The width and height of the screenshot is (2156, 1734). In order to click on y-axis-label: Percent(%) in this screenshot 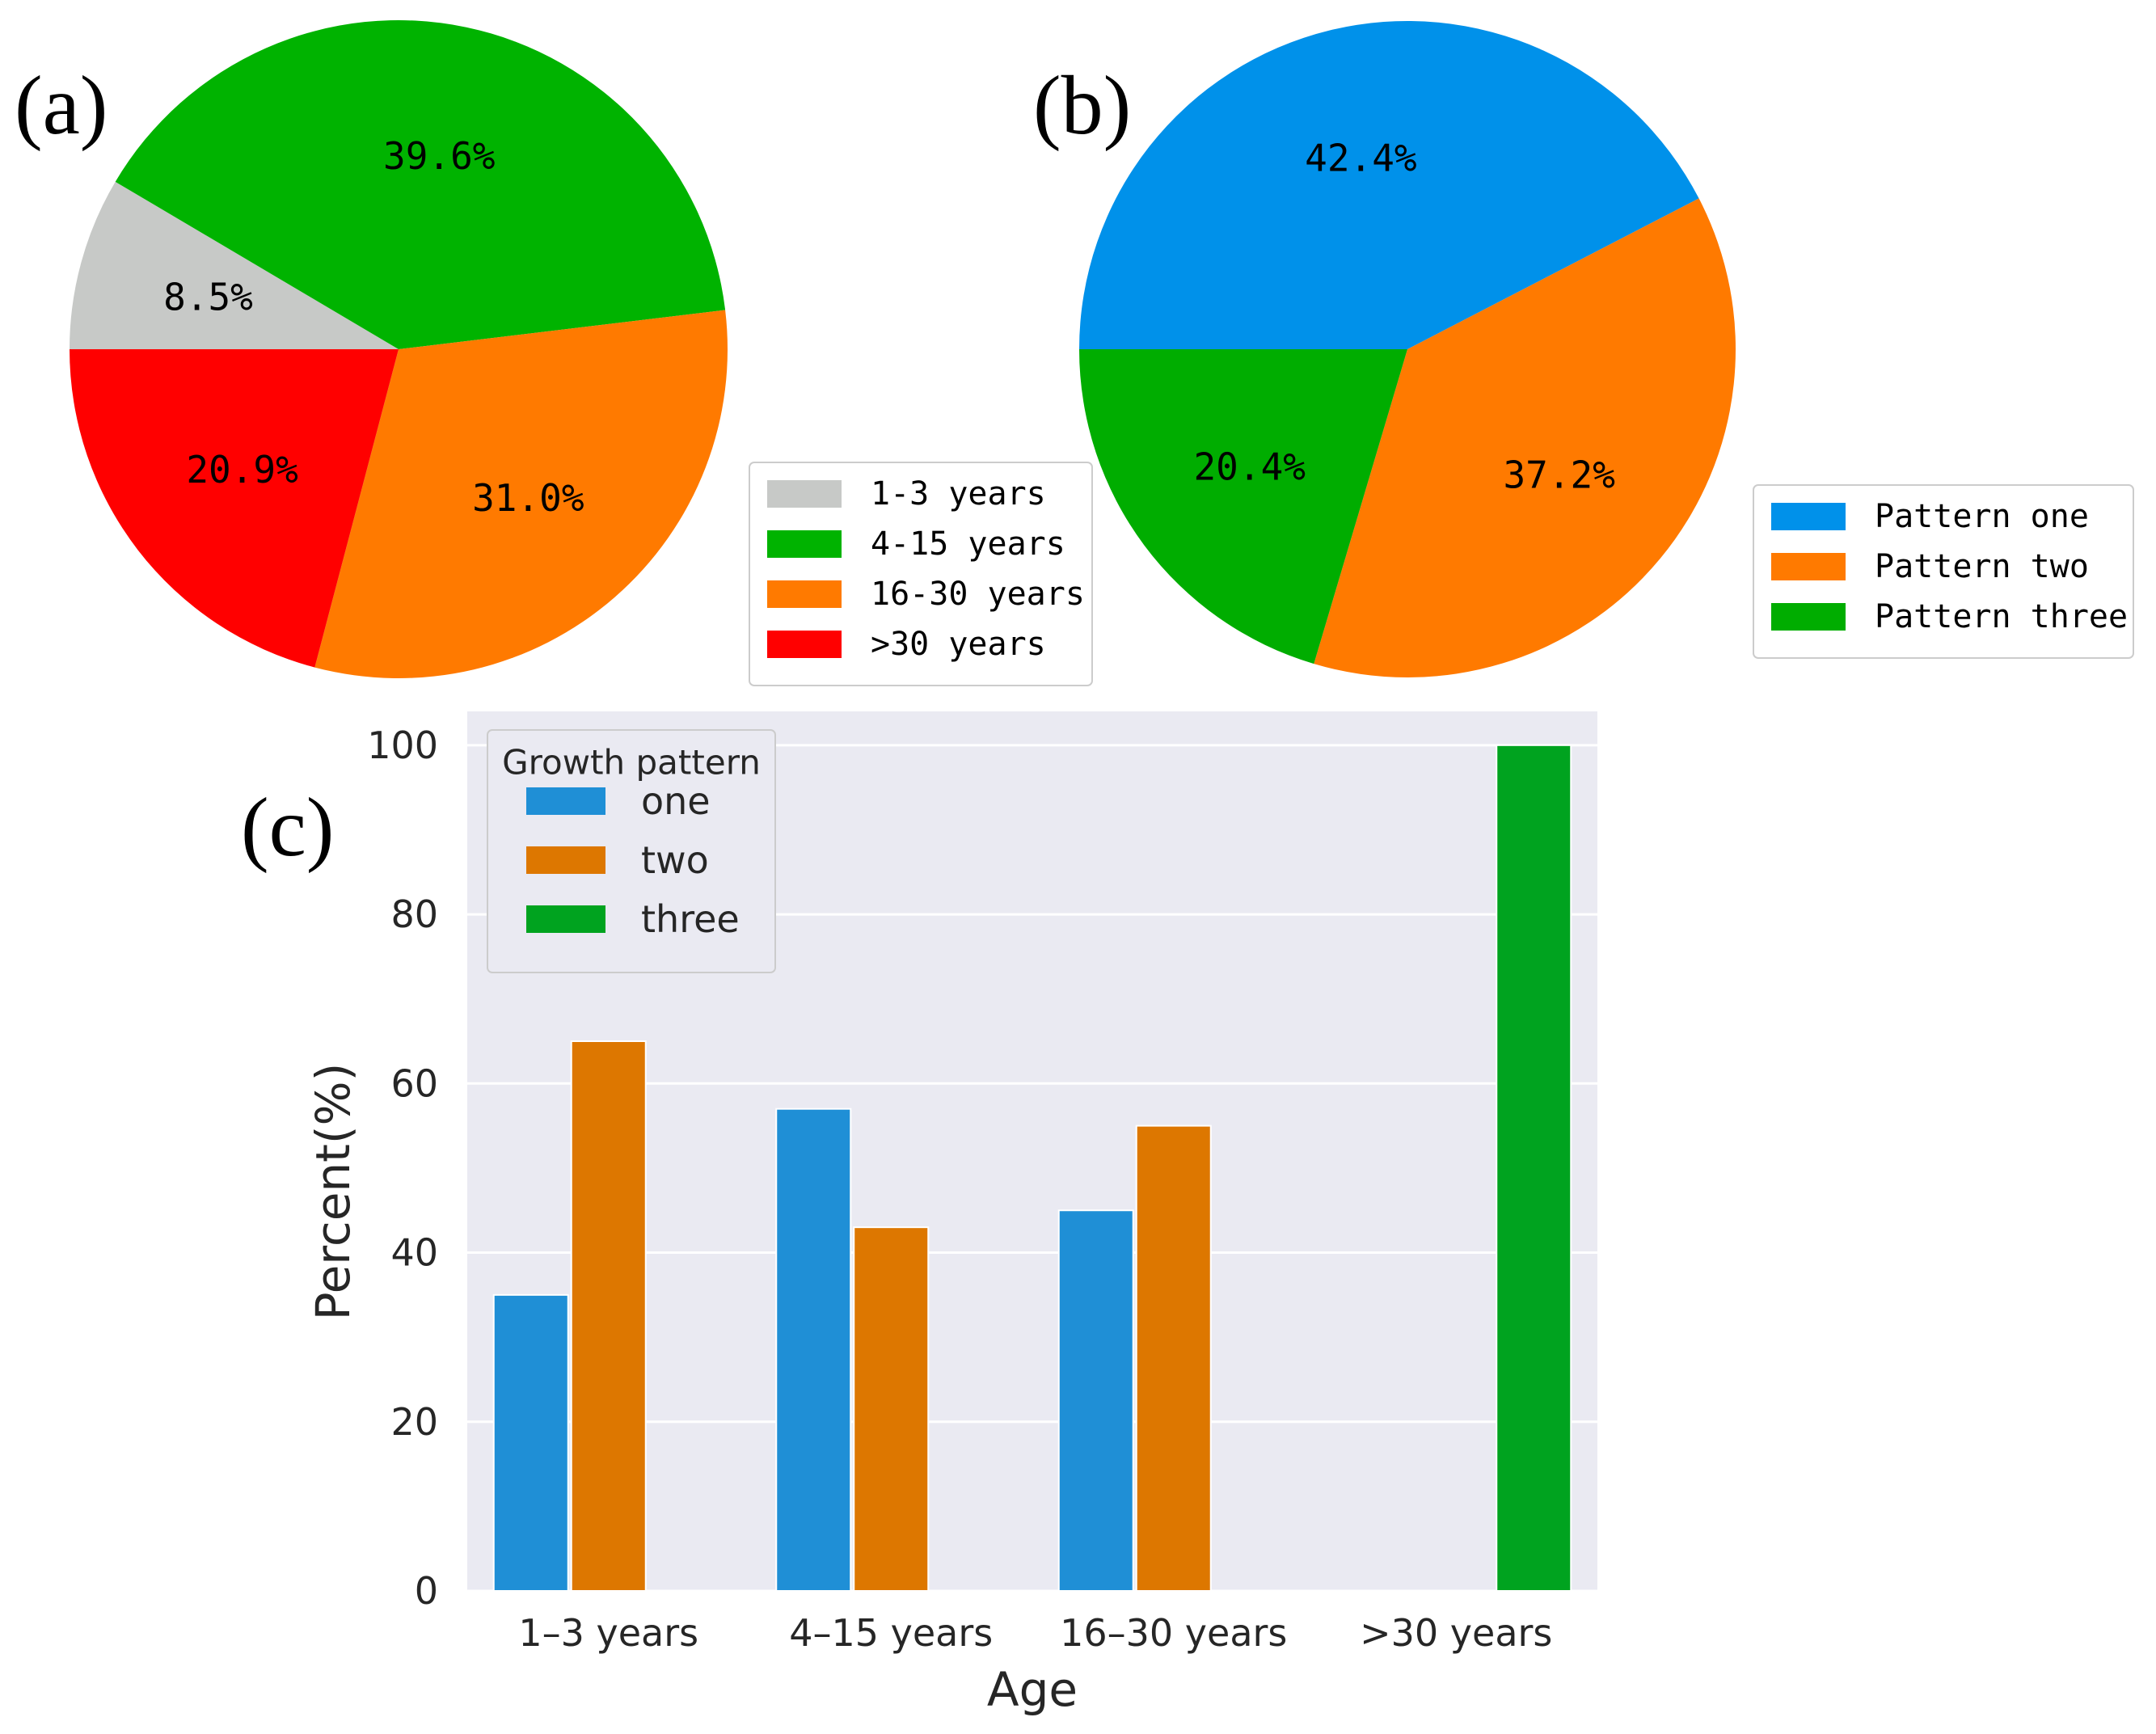, I will do `click(334, 1192)`.